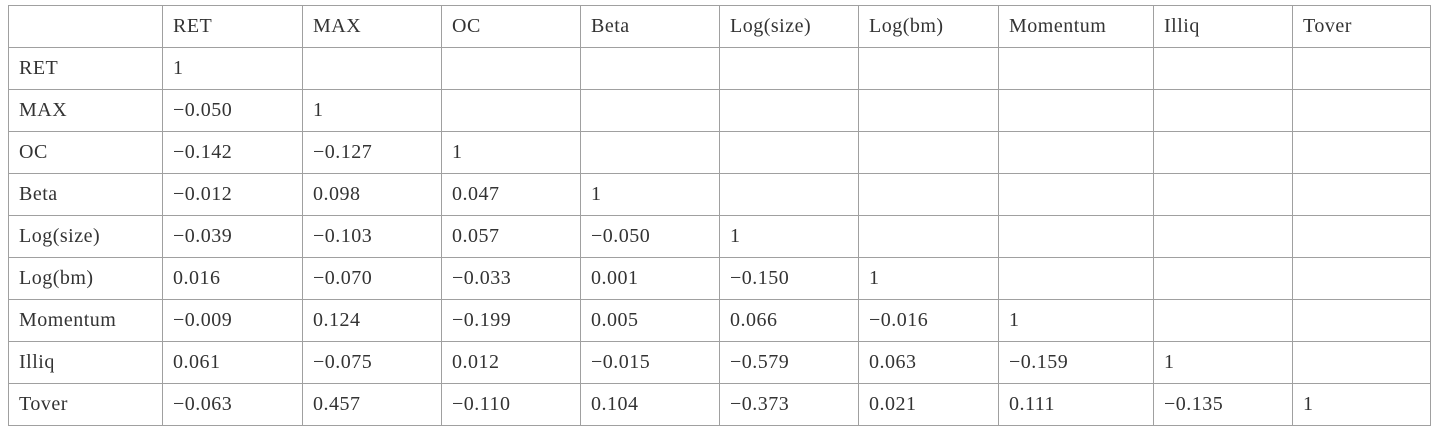 The height and width of the screenshot is (429, 1431). Describe the element at coordinates (85, 194) in the screenshot. I see `row-label: Beta` at that location.